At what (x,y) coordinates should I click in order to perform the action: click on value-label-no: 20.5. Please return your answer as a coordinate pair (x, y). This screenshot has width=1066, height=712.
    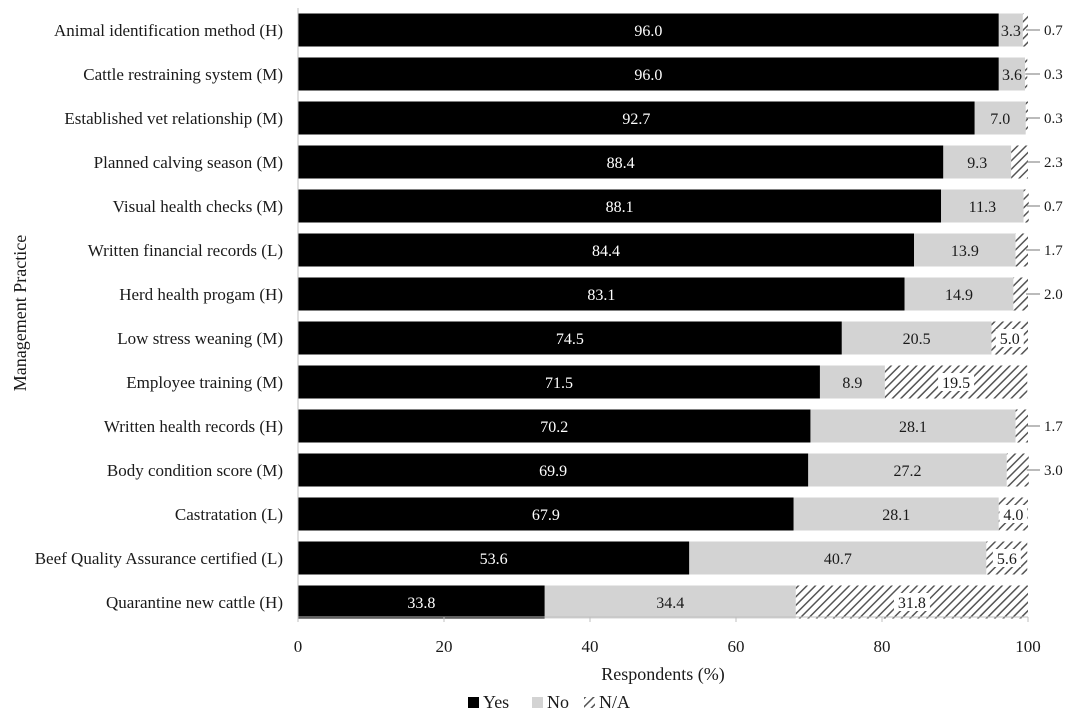
    Looking at the image, I should click on (917, 339).